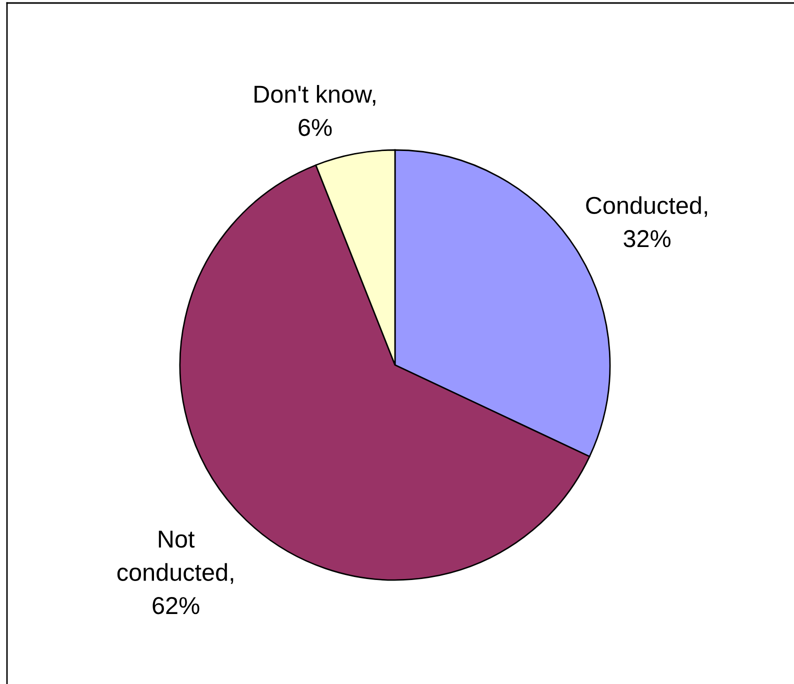 The width and height of the screenshot is (794, 684). I want to click on data-label: Not conducted, 62%, so click(175, 572).